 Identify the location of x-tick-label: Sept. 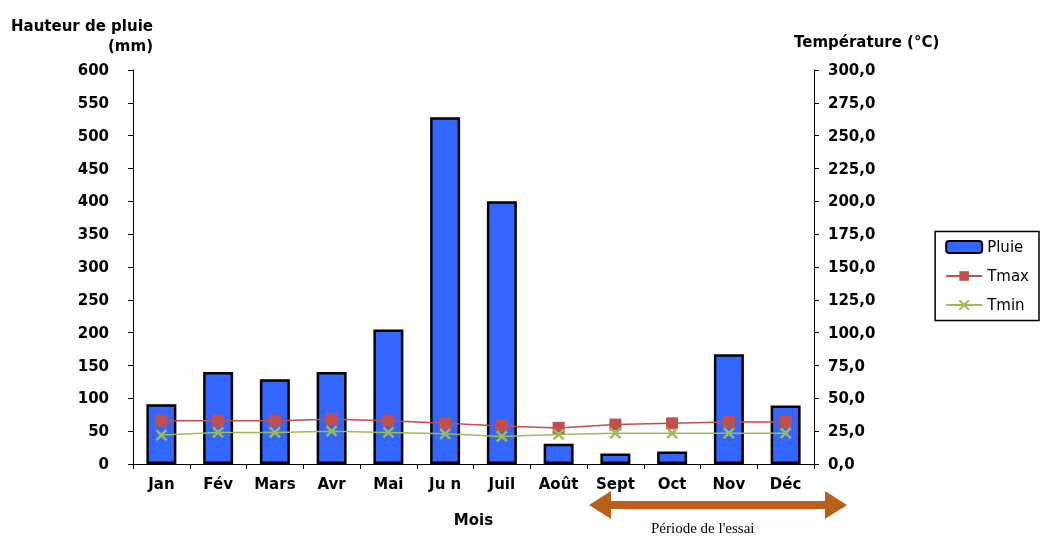
(615, 483).